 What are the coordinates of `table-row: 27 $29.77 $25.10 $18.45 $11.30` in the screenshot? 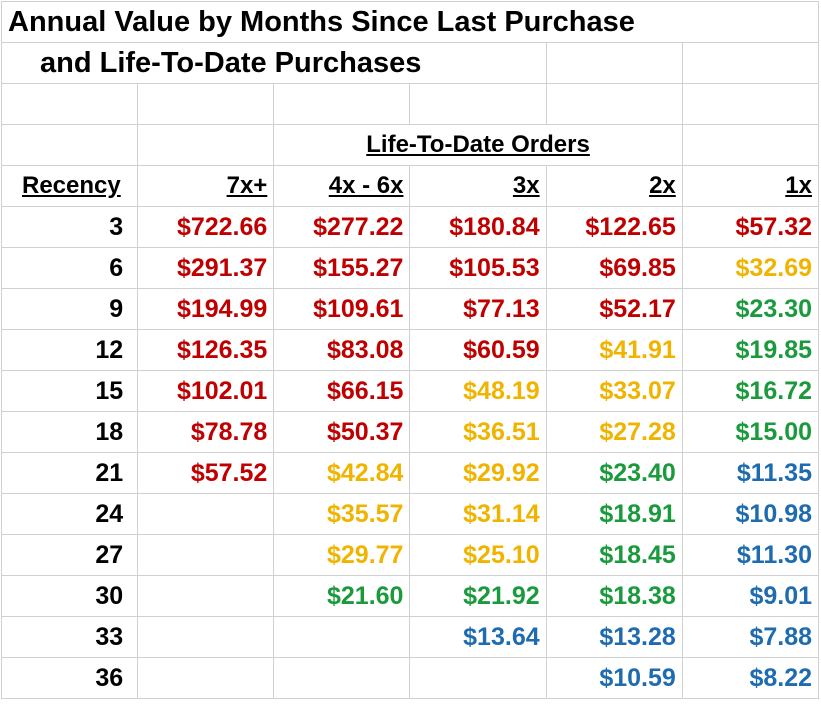 It's located at (410, 555).